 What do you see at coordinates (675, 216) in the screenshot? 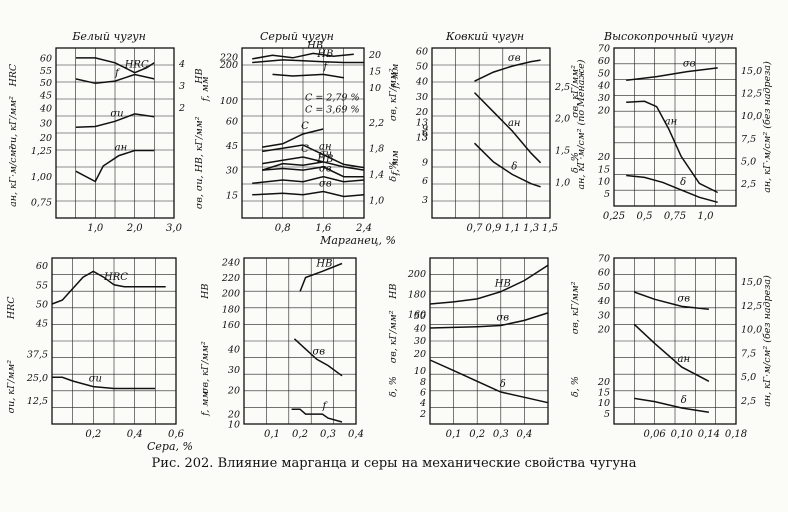
I see `x-tick-label: 0,75` at bounding box center [675, 216].